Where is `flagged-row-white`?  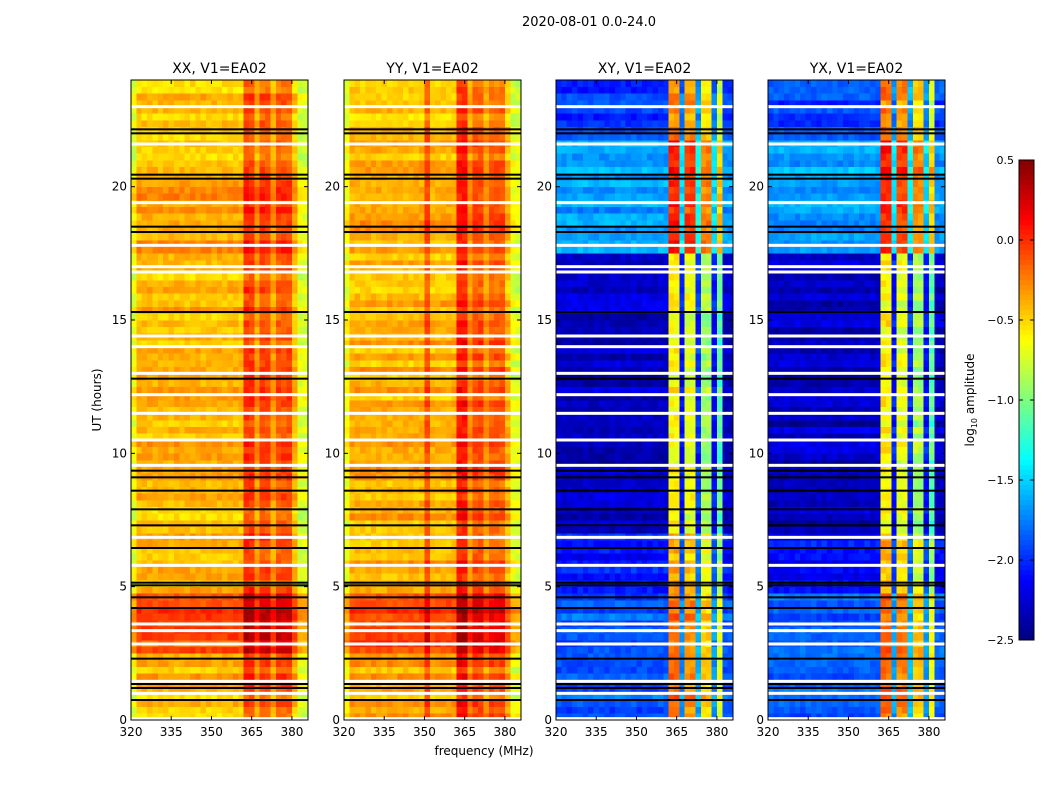
flagged-row-white is located at coordinates (219, 272).